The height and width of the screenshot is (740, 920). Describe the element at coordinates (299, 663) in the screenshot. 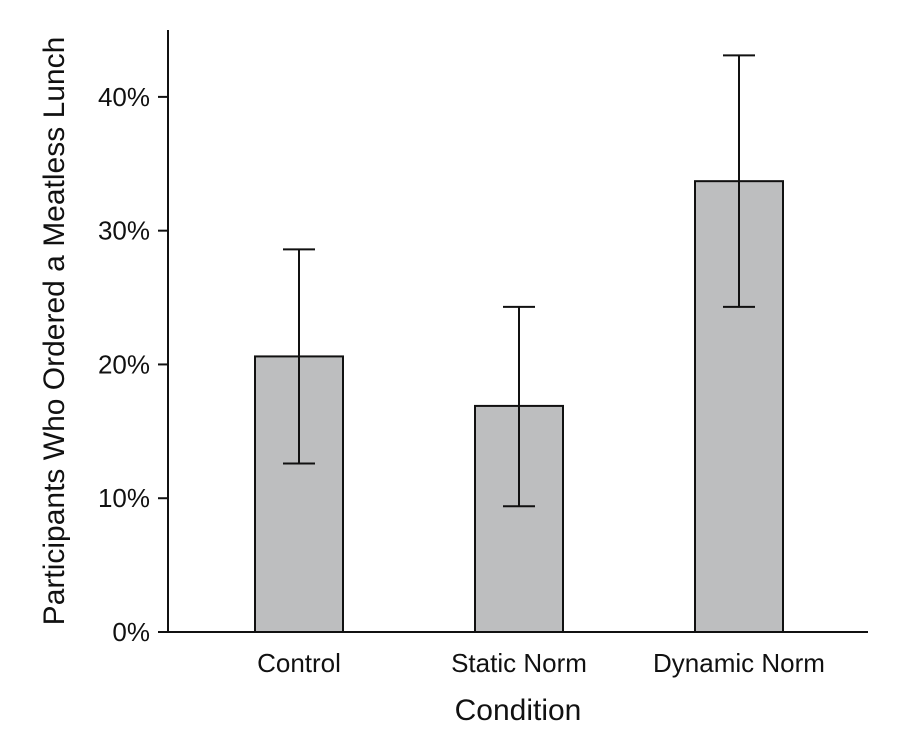

I see `x-category-label: Control` at that location.